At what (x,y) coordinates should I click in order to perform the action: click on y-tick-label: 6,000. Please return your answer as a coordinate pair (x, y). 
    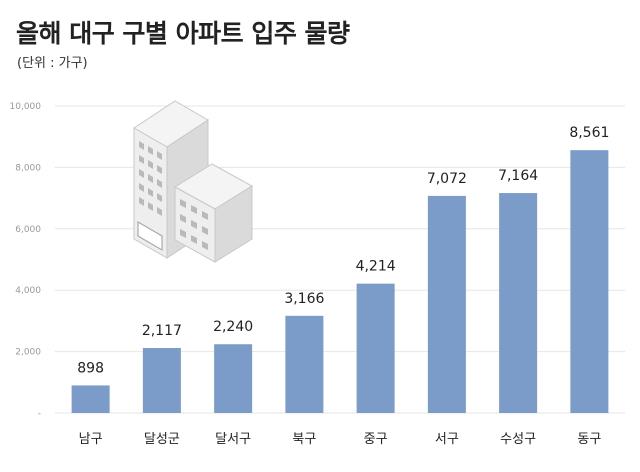
    Looking at the image, I should click on (28, 230).